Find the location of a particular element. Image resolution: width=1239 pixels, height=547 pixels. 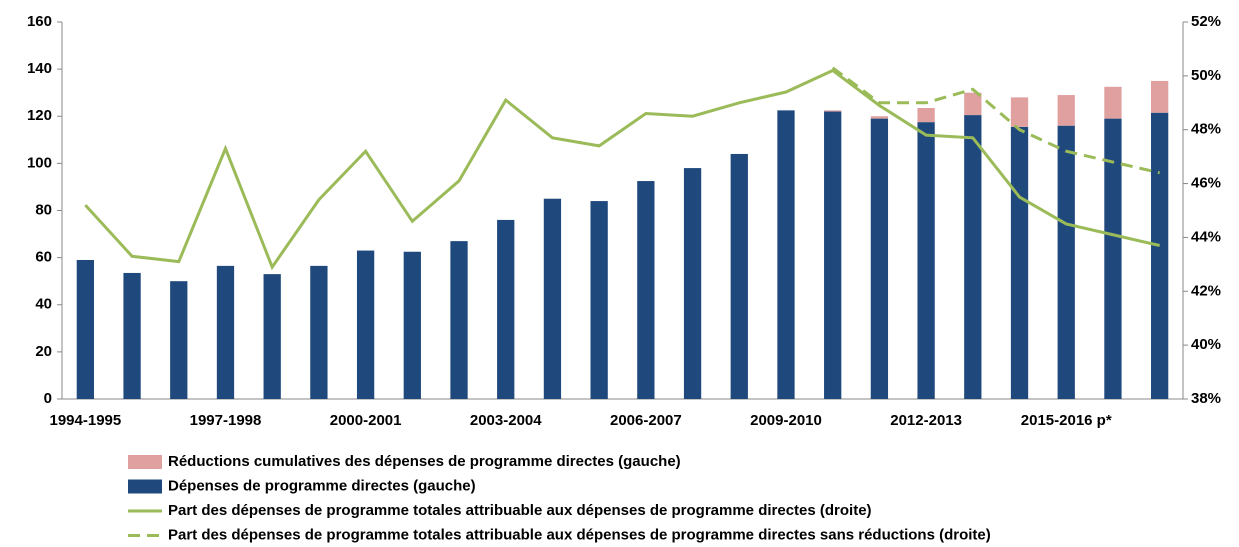

y2-tick-label: 38% is located at coordinates (1206, 398).